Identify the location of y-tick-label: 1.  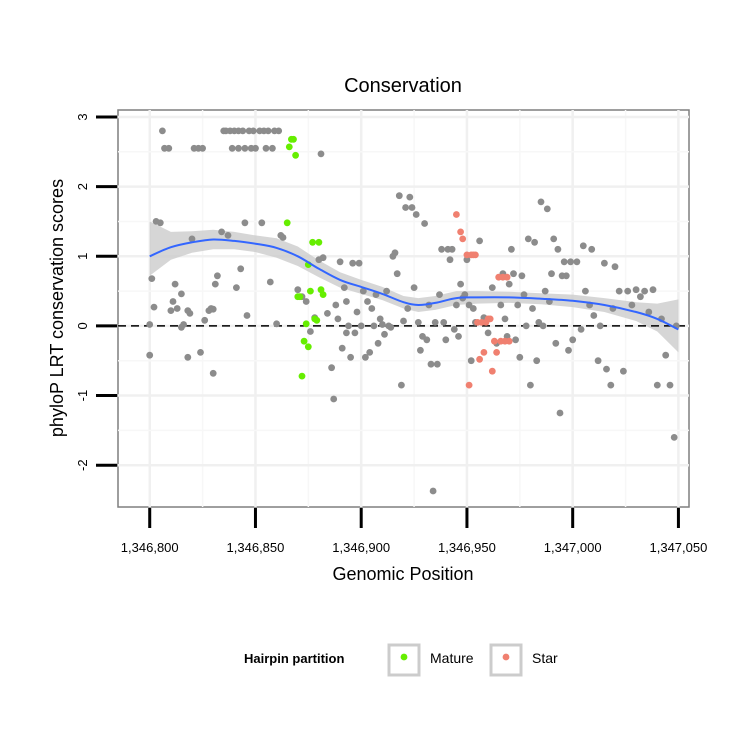
(82, 256).